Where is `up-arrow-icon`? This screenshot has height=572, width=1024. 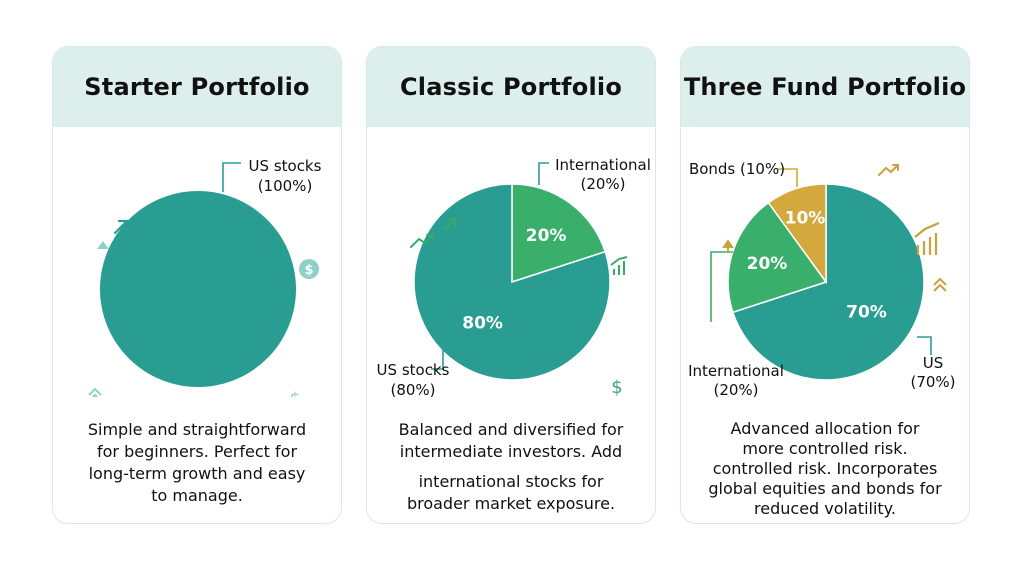 up-arrow-icon is located at coordinates (728, 246).